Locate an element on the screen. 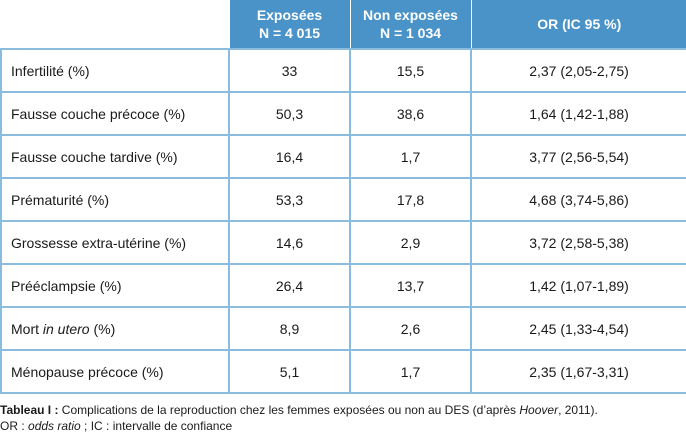  cell-exposed: 26,4 is located at coordinates (289, 285).